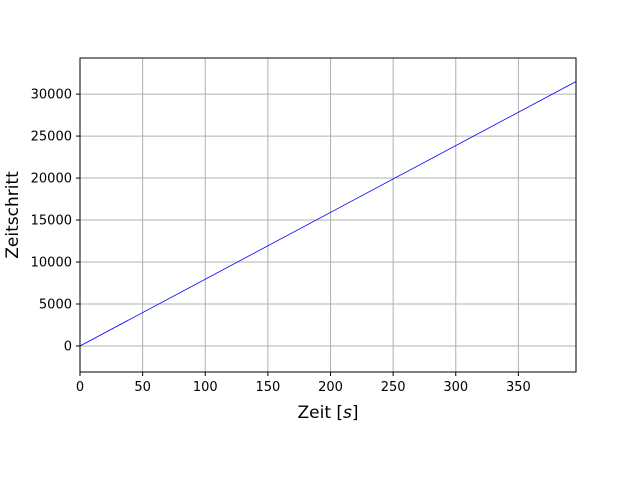 The image size is (640, 480). I want to click on y-tick-label: 10000, so click(51, 263).